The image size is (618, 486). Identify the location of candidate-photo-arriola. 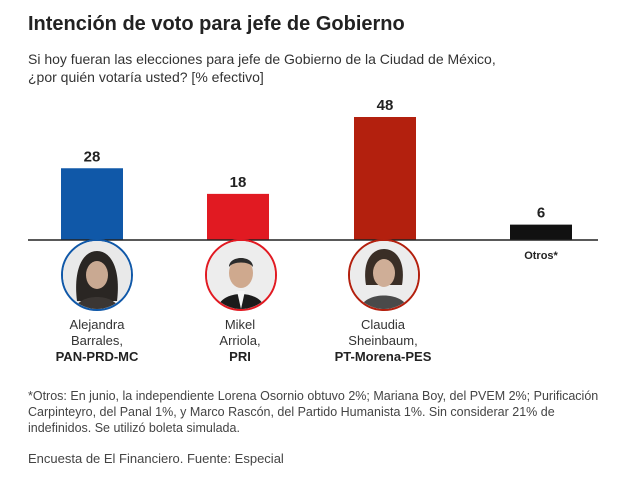
(241, 275).